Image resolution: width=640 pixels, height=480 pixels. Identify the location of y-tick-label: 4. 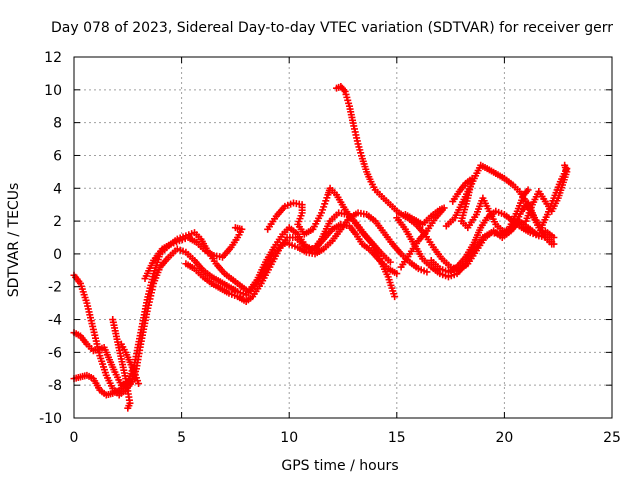
(57, 189).